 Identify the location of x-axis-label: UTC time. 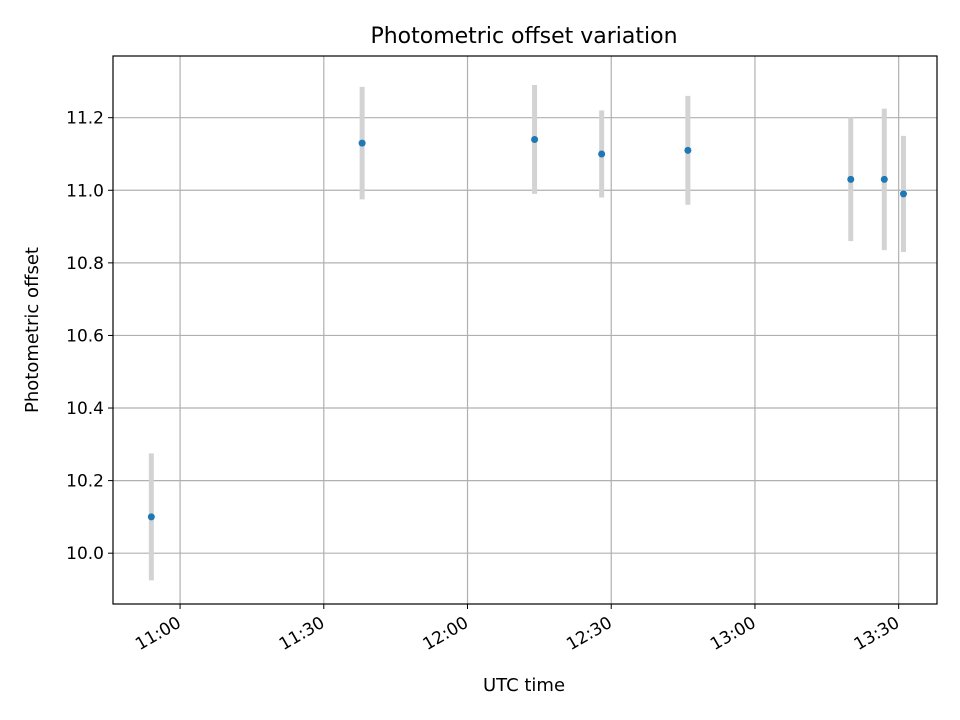
(524, 685).